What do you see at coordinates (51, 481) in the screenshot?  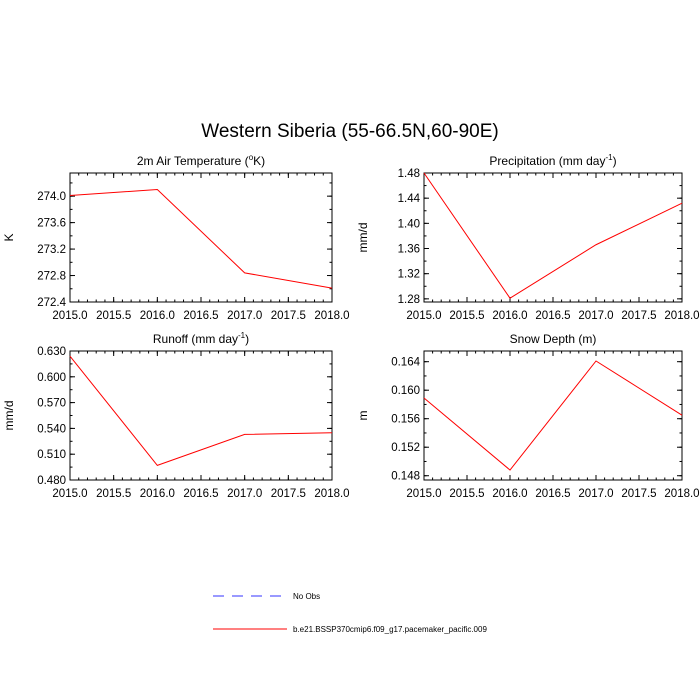 I see `y-tick-label: 0.480` at bounding box center [51, 481].